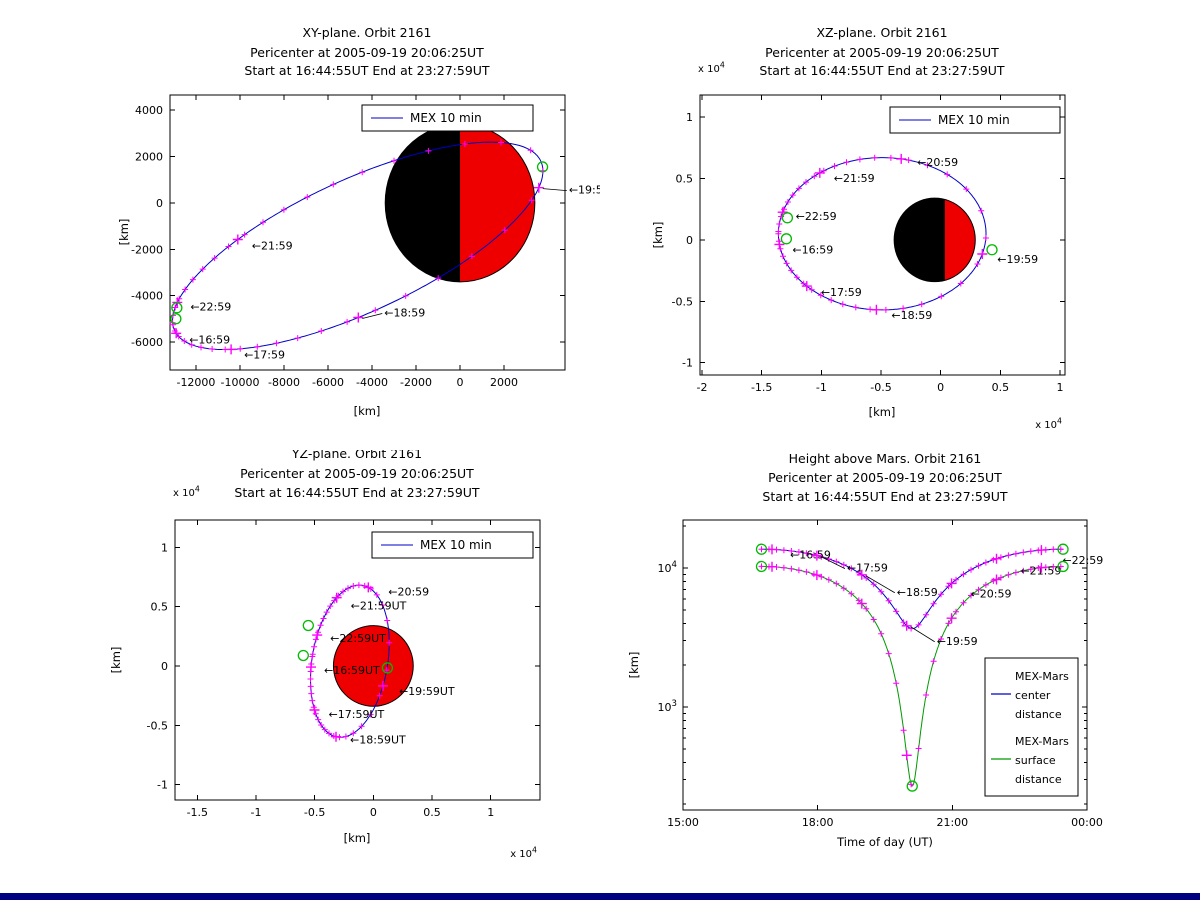  I want to click on curve-surface-distance, so click(912, 676).